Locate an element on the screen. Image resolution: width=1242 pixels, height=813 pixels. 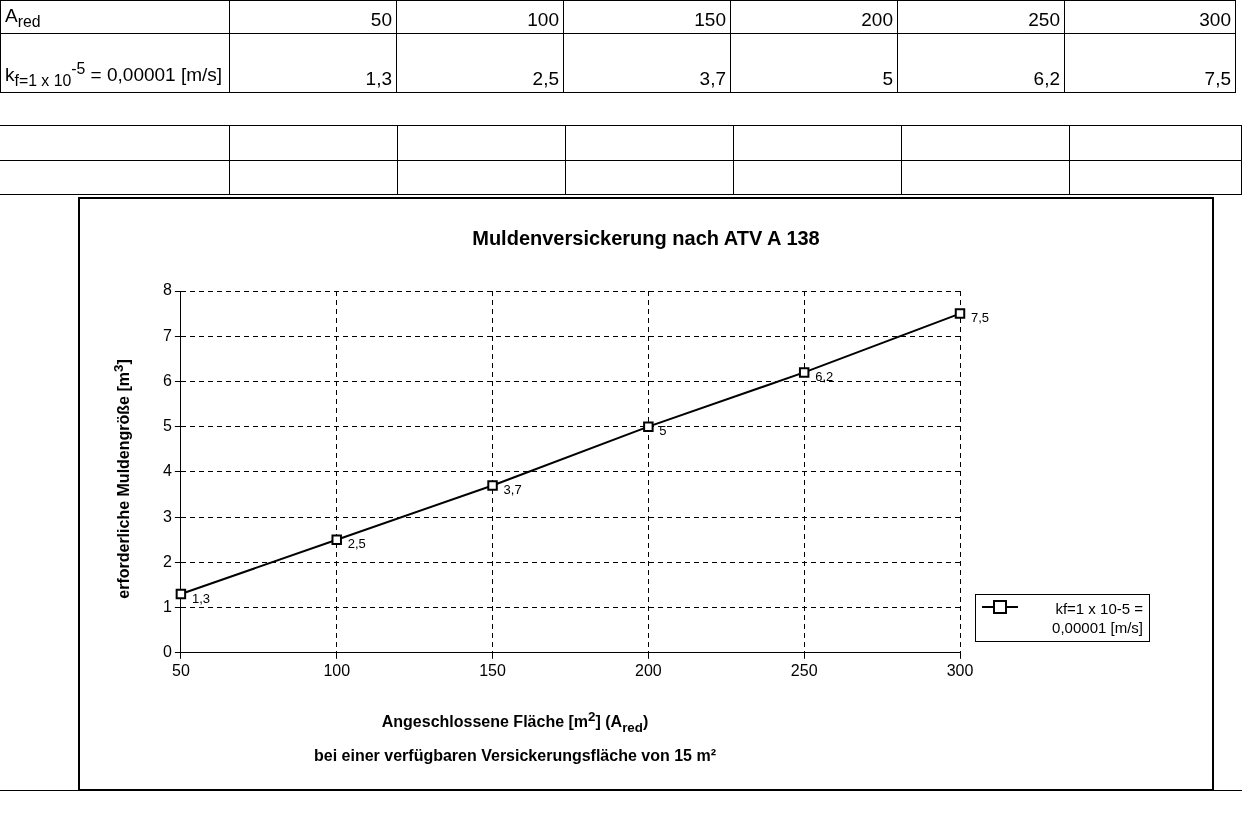
y-tick-label: 0 is located at coordinates (167, 652).